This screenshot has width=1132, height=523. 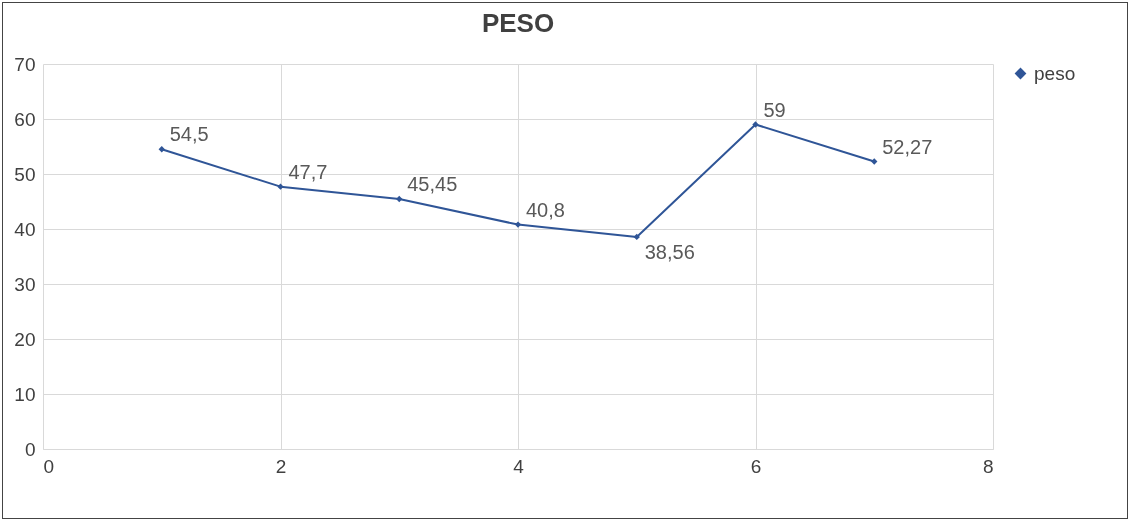 What do you see at coordinates (308, 171) in the screenshot?
I see `data-label: 47,7` at bounding box center [308, 171].